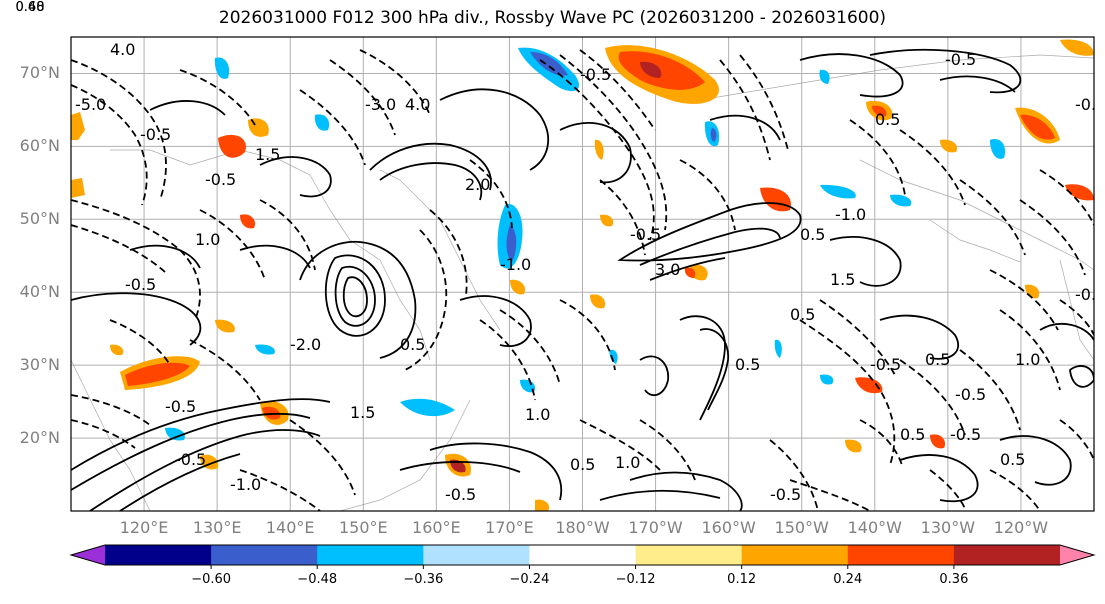  I want to click on lon-label: 120°W, so click(1021, 527).